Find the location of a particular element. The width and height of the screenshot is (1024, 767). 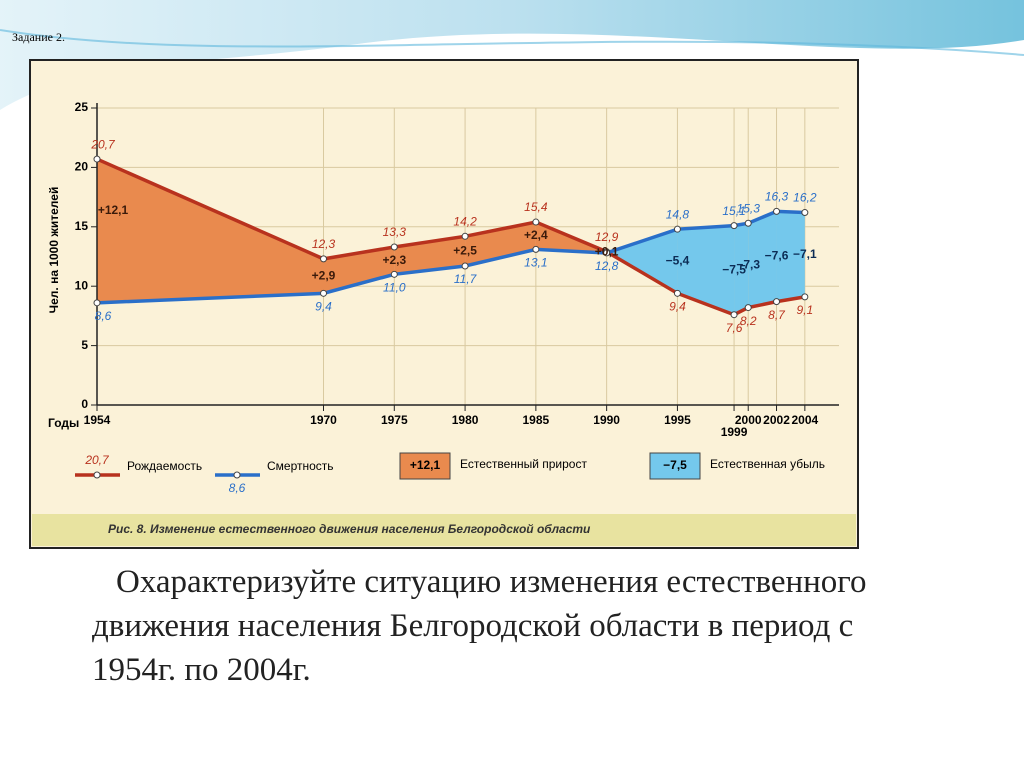

legend-sample: 8,6 is located at coordinates (237, 488).